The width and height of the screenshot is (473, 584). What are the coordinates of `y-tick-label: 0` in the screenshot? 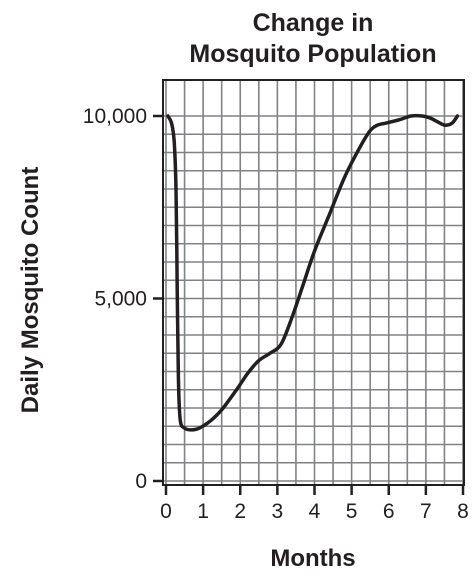 It's located at (141, 481).